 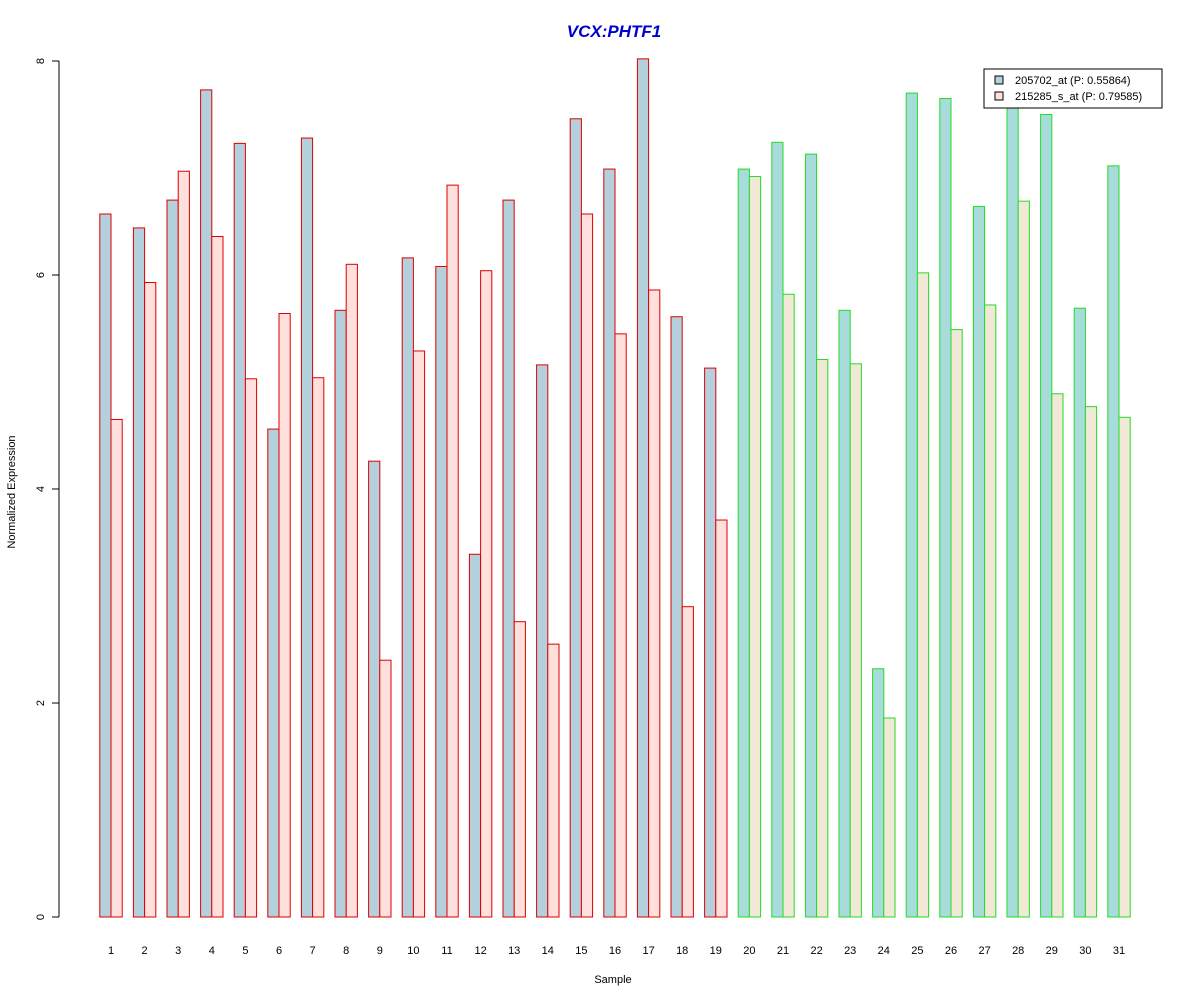 What do you see at coordinates (917, 951) in the screenshot?
I see `x-tick-label: 25` at bounding box center [917, 951].